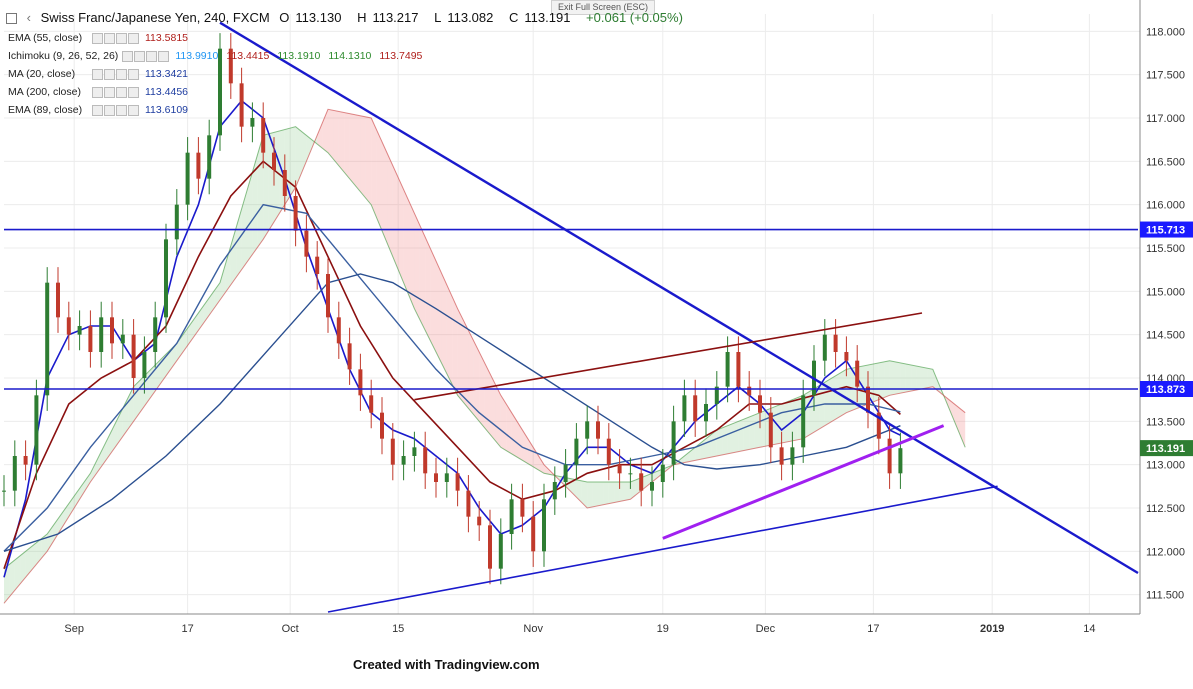 This screenshot has height=689, width=1193. I want to click on indicator-row: MA (200, close) 113.4456, so click(102, 92).